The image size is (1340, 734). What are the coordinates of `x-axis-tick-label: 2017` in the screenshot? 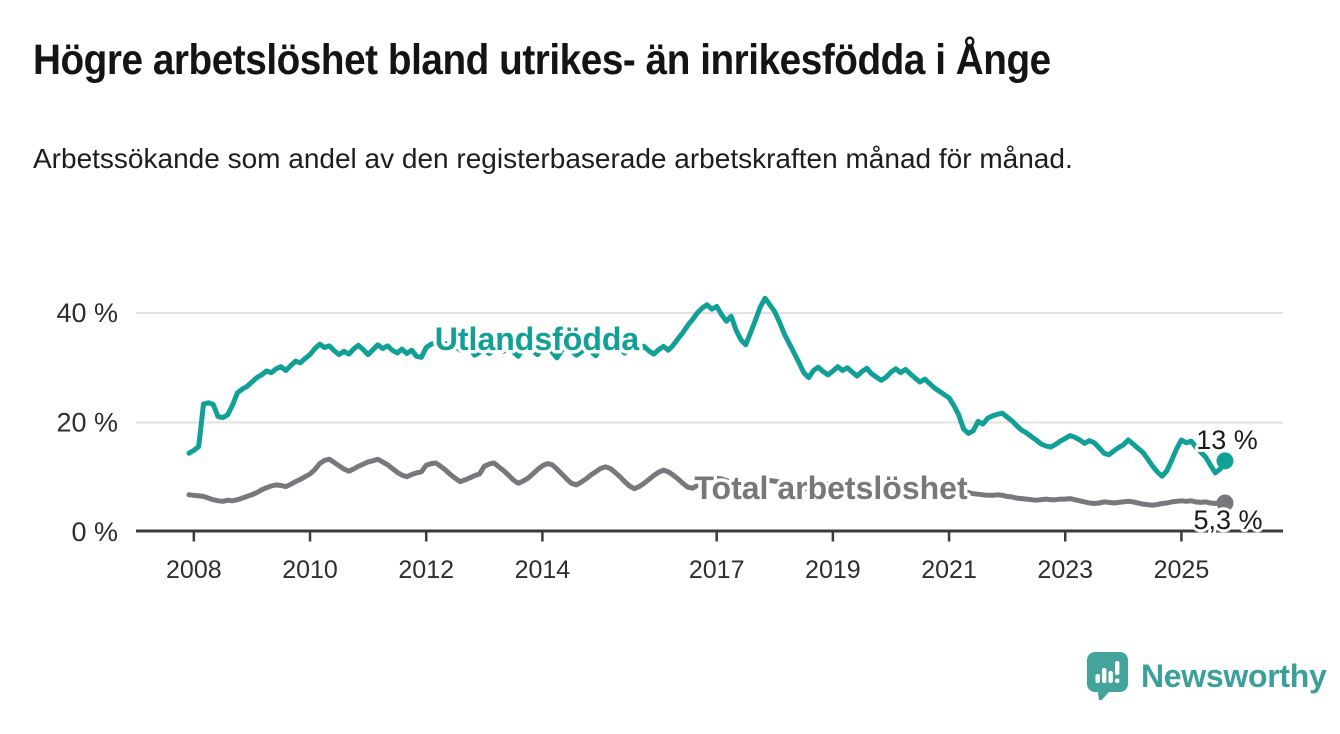 It's located at (717, 570).